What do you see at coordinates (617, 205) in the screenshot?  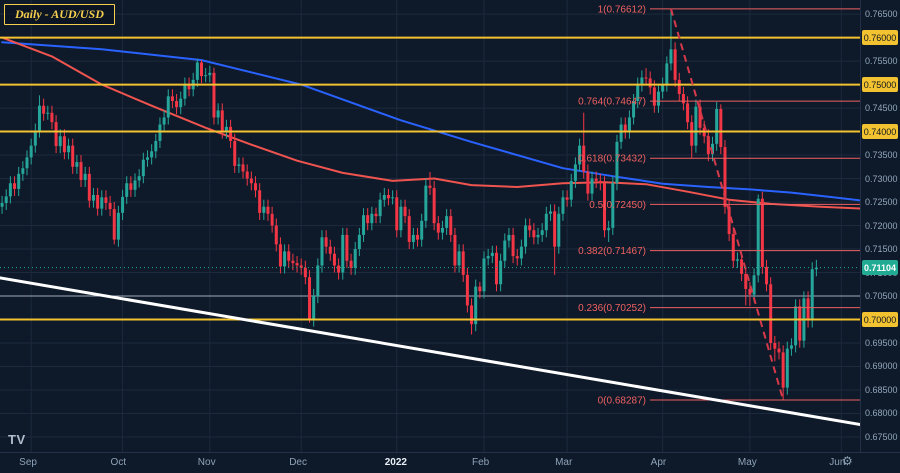 I see `fib-label: 0.5(0.72450)` at bounding box center [617, 205].